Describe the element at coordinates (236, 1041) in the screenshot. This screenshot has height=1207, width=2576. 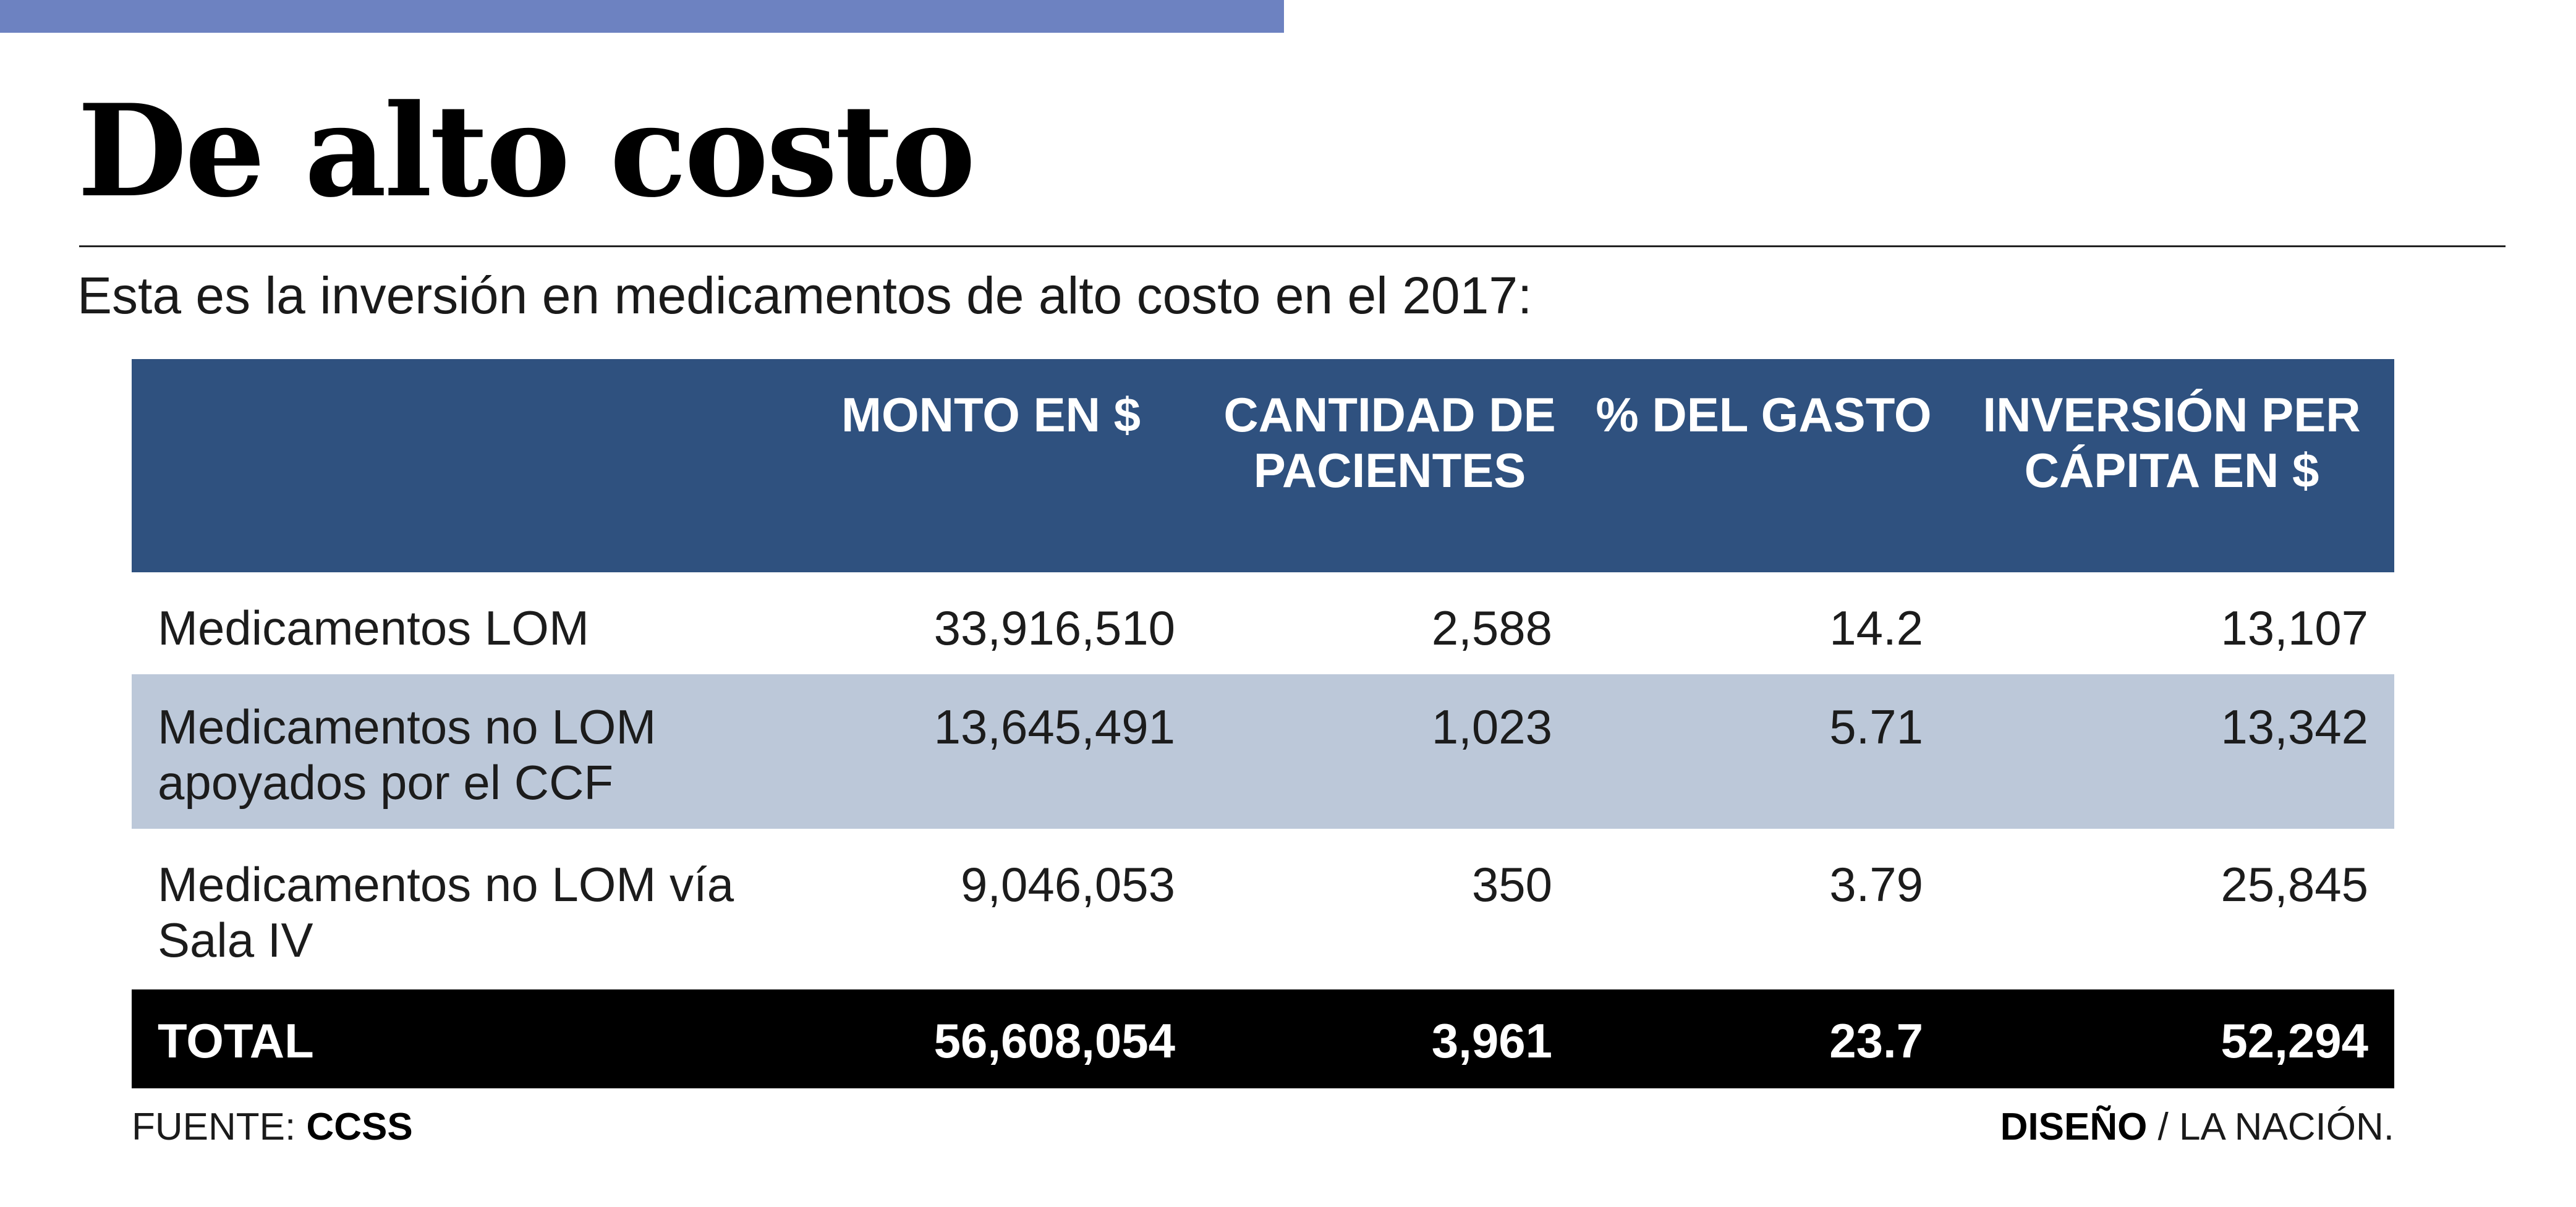
I see `total-label: TOTAL` at that location.